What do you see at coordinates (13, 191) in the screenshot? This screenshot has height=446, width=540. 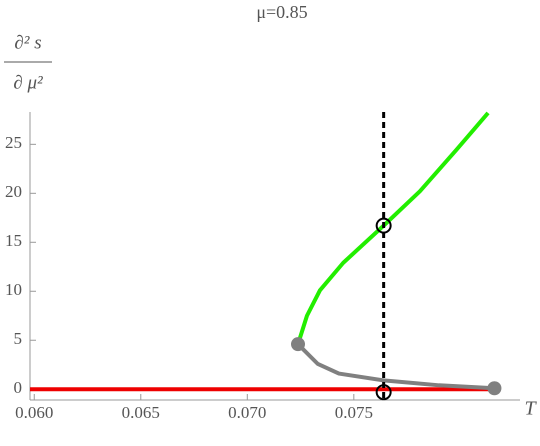 I see `y-tick-label: 20` at bounding box center [13, 191].